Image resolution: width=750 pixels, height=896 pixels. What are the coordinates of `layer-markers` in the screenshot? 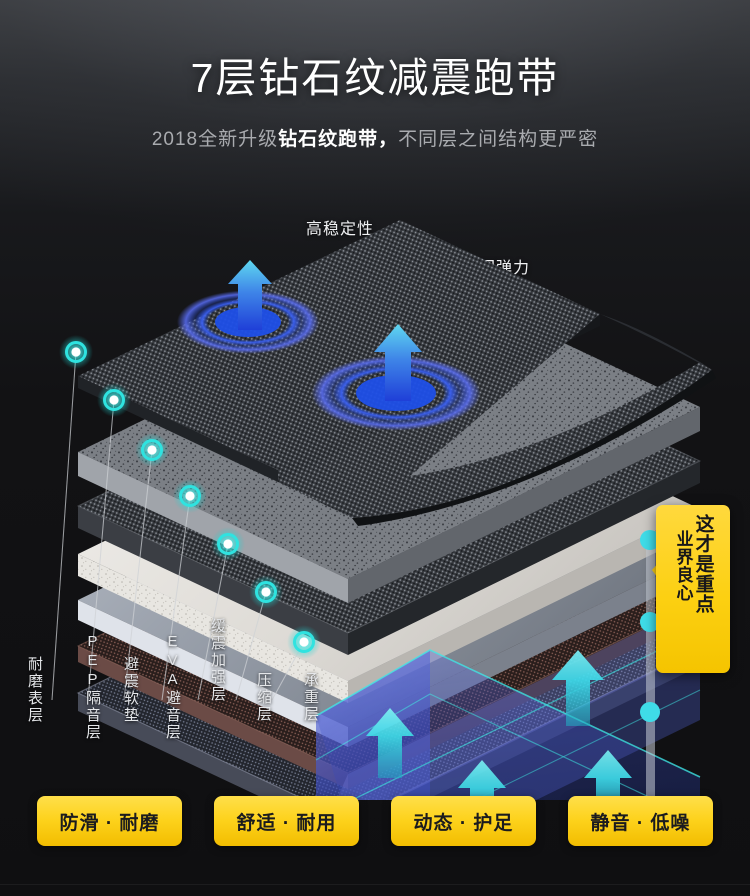 It's located at (186, 518).